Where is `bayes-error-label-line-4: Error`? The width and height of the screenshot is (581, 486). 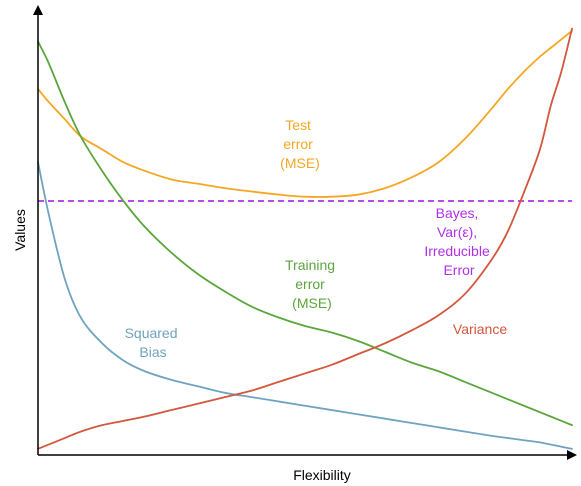
bayes-error-label-line-4: Error is located at coordinates (458, 270).